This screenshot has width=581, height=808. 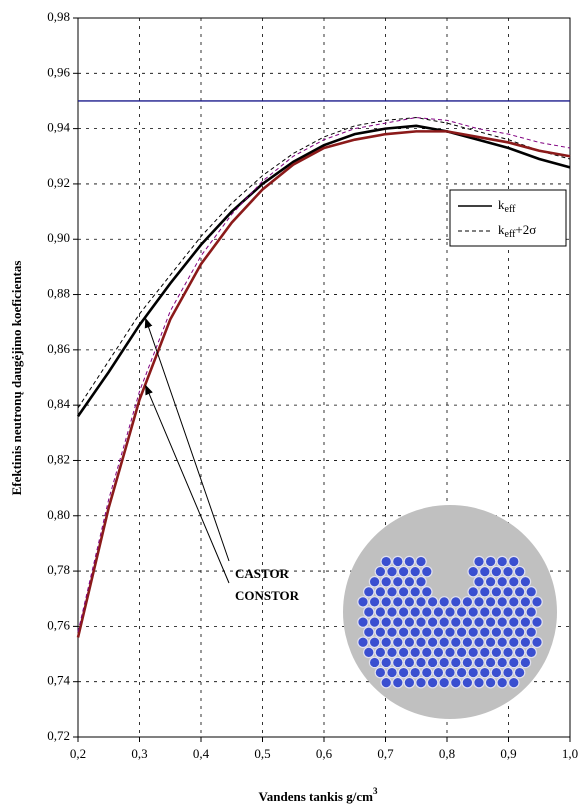 I want to click on legend-label: keff+2σ, so click(x=517, y=231).